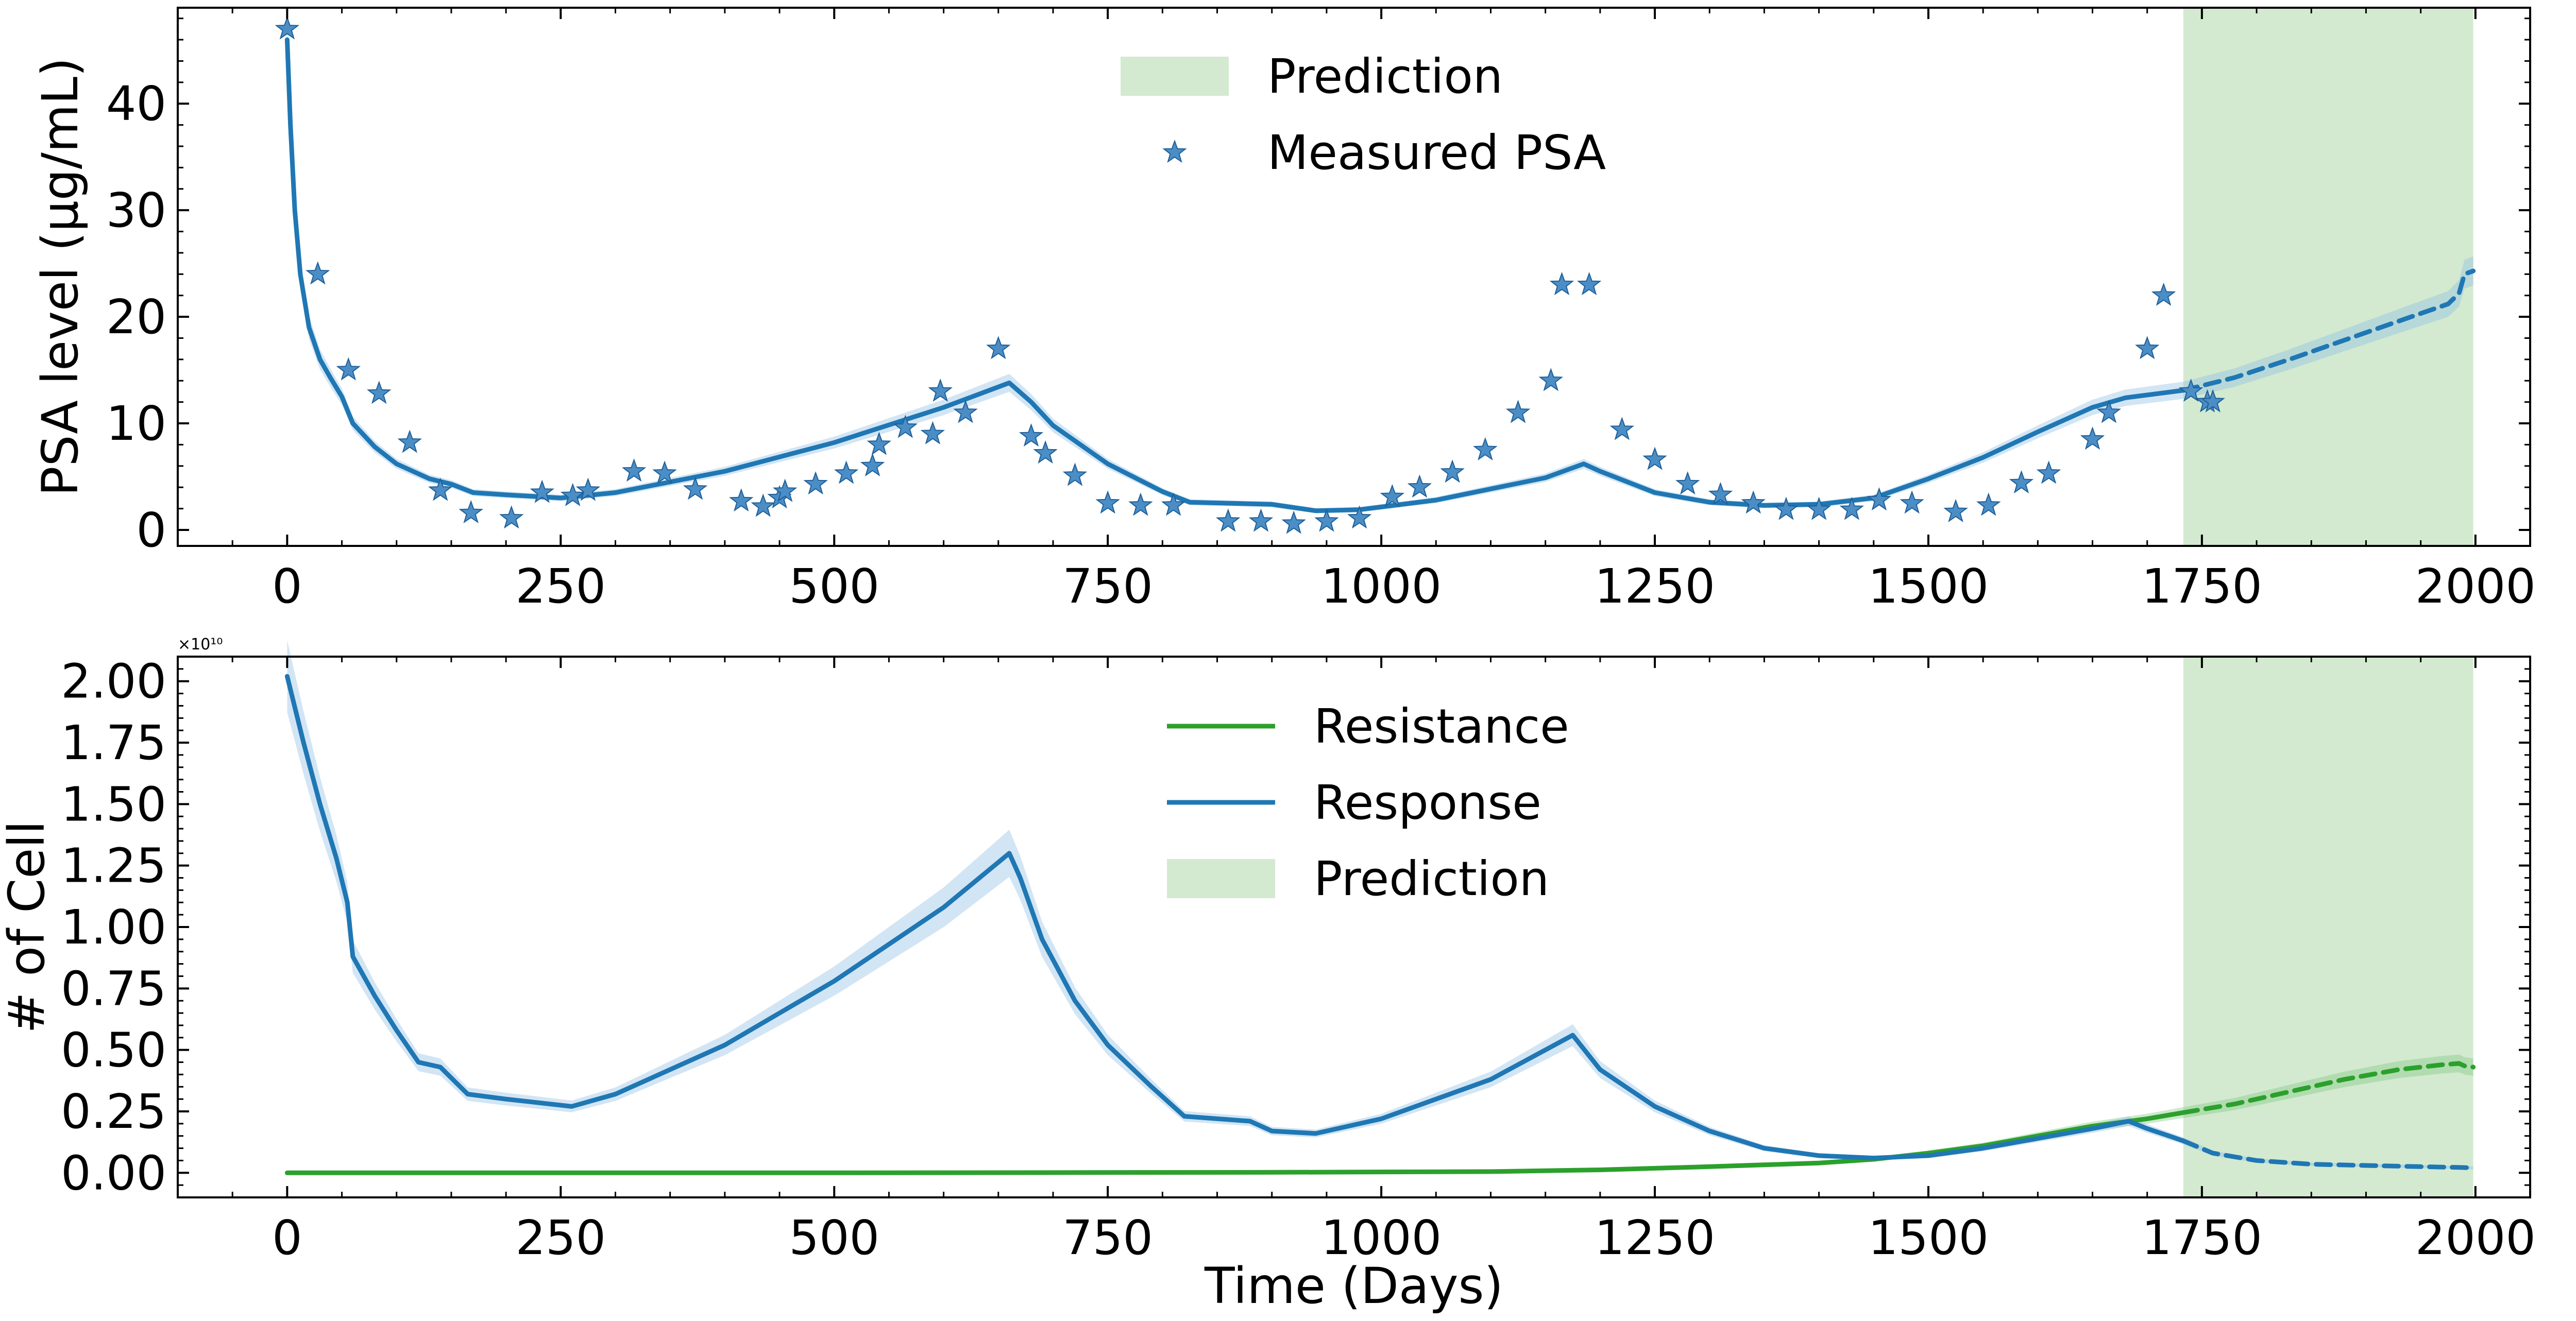 This screenshot has height=1321, width=2576. Describe the element at coordinates (1441, 726) in the screenshot. I see `legend-resistance-label: Resistance` at that location.